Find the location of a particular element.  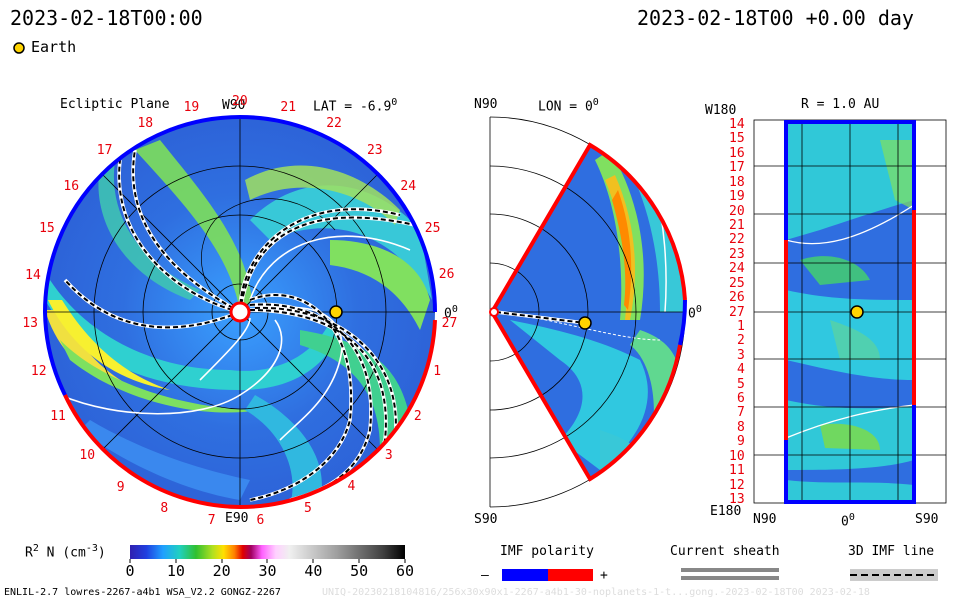

sphere-tick-14: 14 is located at coordinates (737, 124).